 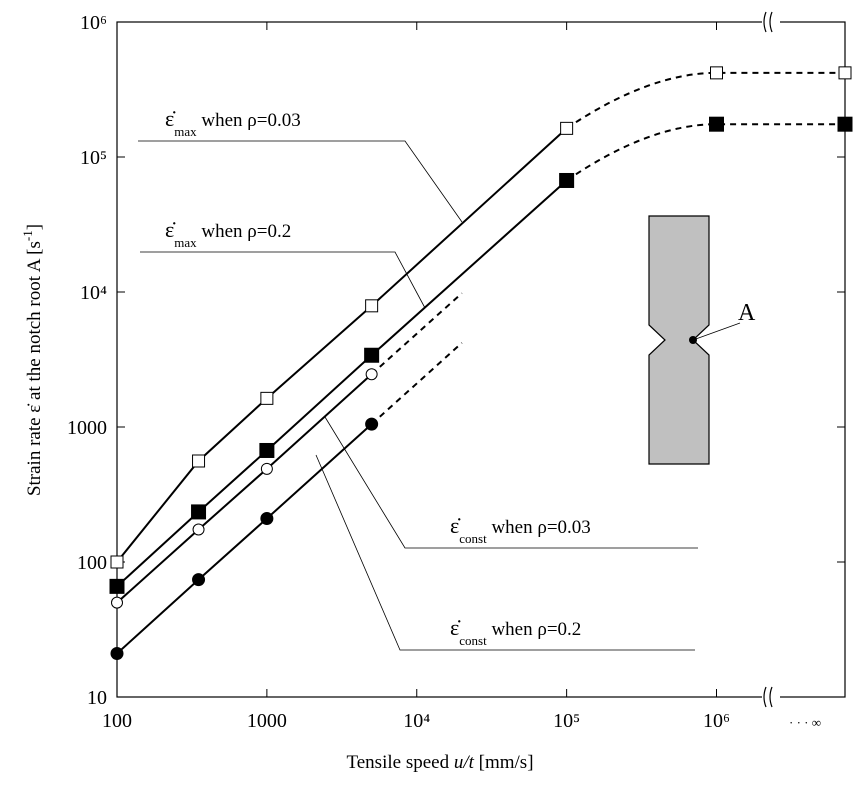 I want to click on y-axis-label-text: Strain rate ε̇ at the notch root A [s, so click(x=34, y=368).